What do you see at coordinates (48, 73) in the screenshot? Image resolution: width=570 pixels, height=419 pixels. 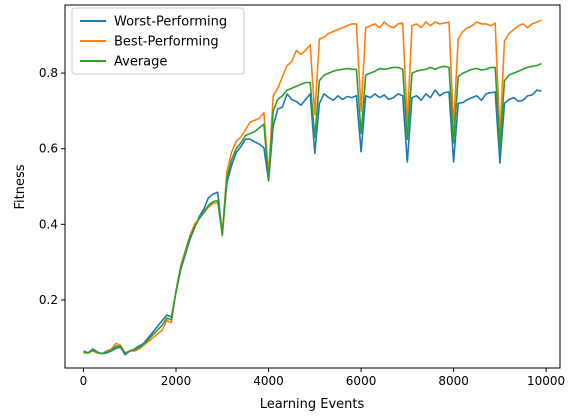 I see `y-tick-label: 0.8` at bounding box center [48, 73].